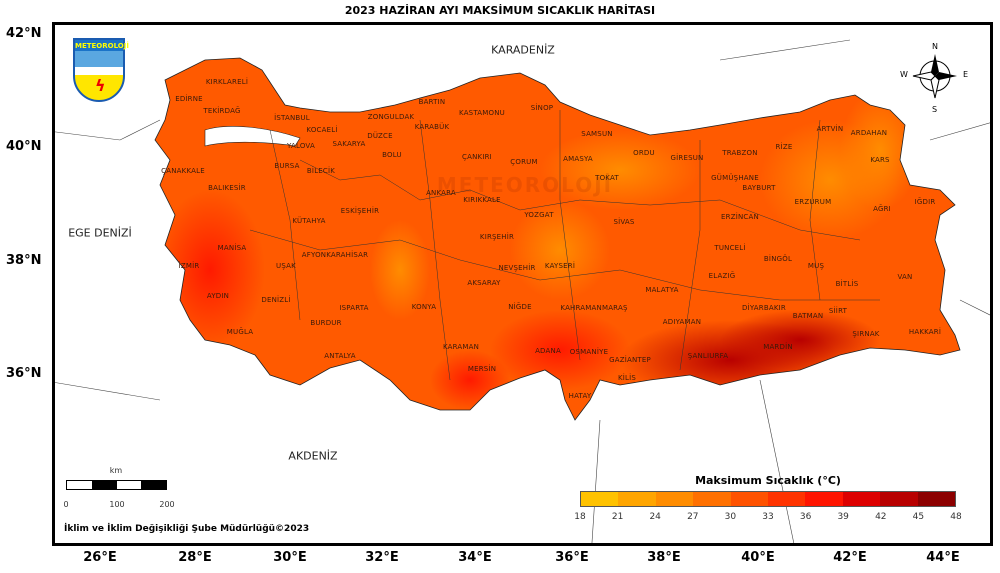 This screenshot has height=573, width=1000. I want to click on compass-e: E, so click(966, 74).